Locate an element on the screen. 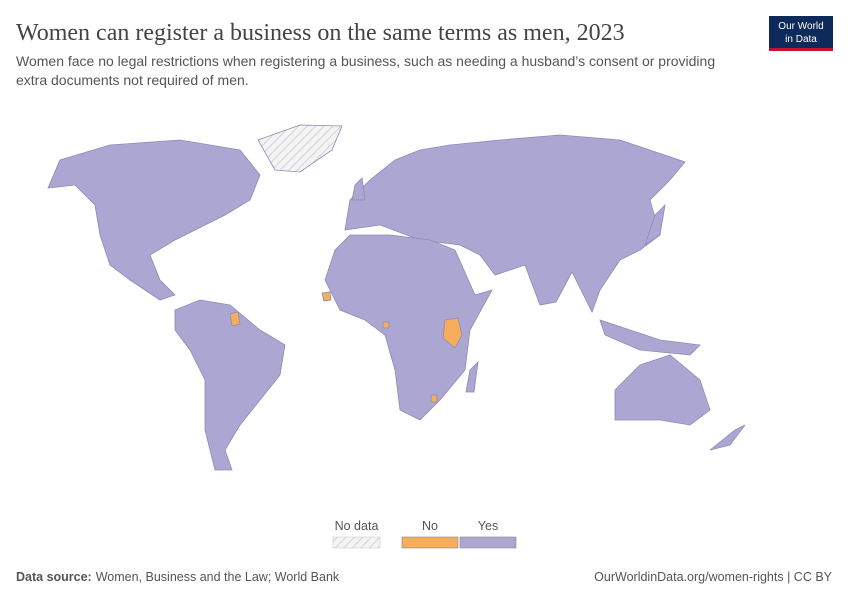  greenland is located at coordinates (300, 148).